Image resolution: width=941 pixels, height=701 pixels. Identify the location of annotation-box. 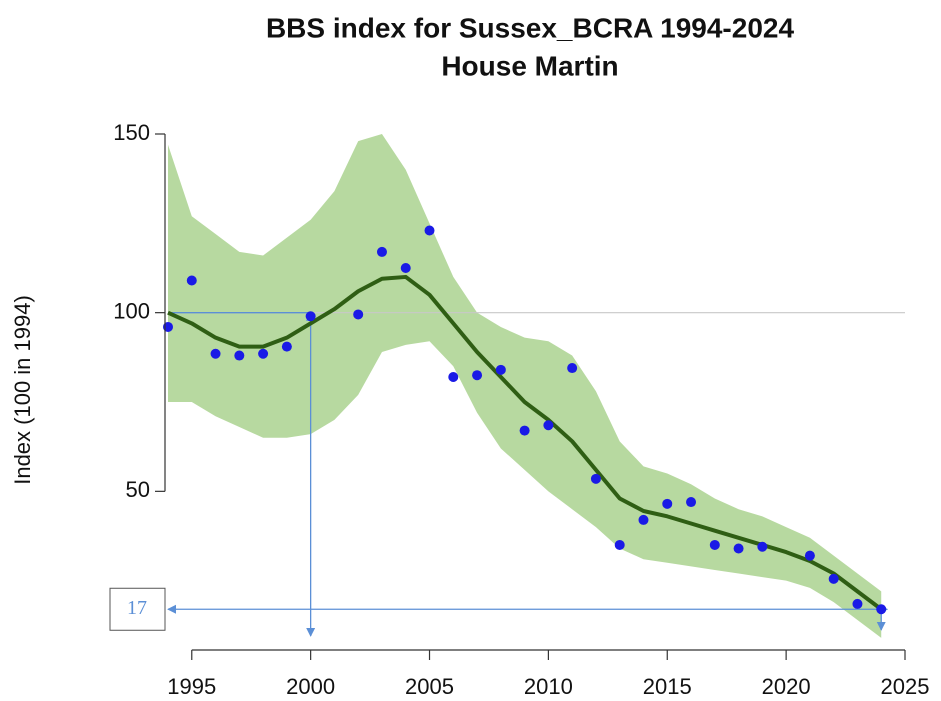
(137, 609).